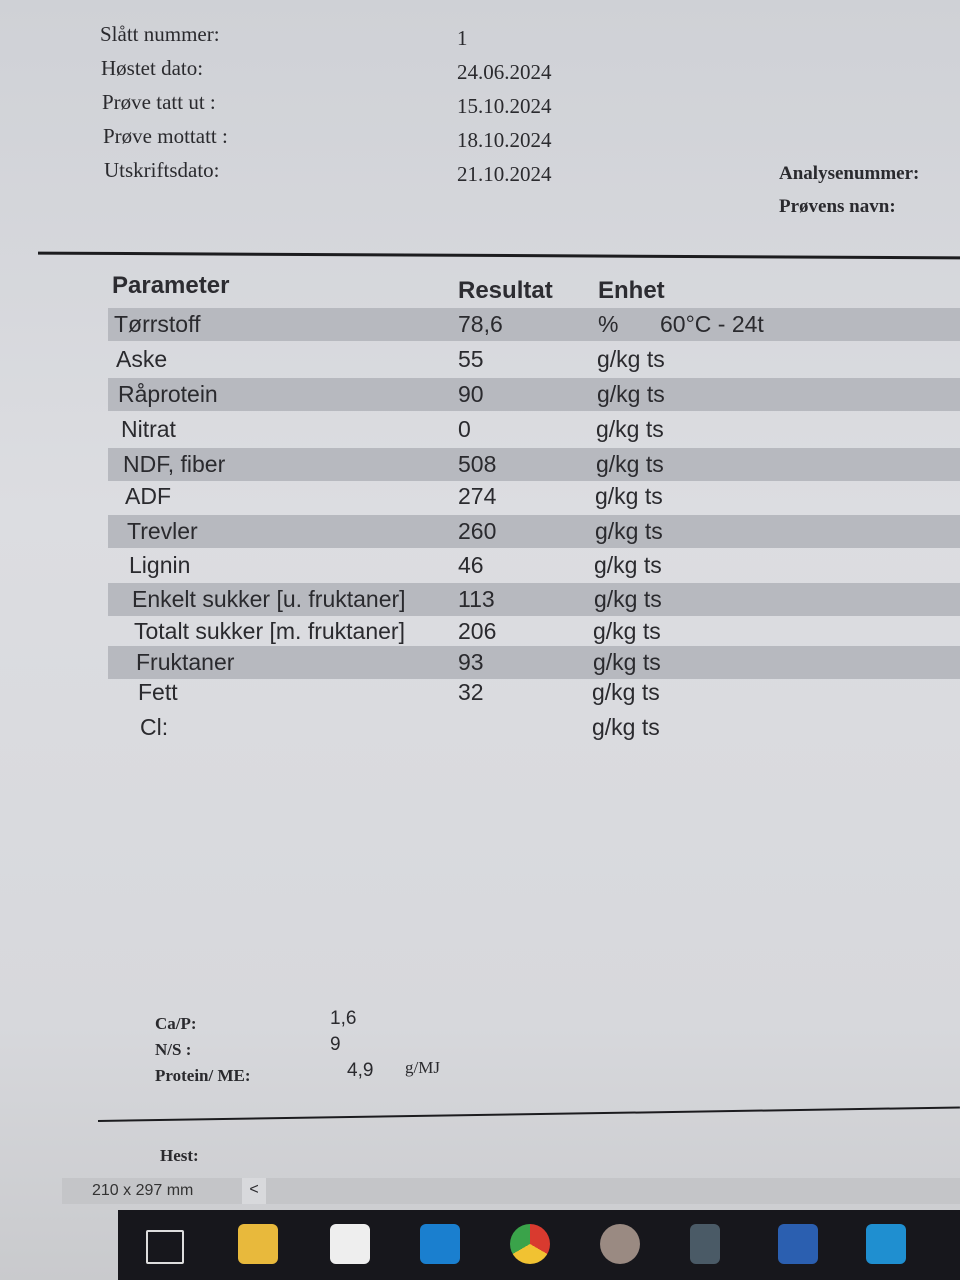 The height and width of the screenshot is (1280, 960). What do you see at coordinates (534, 631) in the screenshot?
I see `table-row: Totalt sukker [m. fruktaner] 206 g/kg ts` at bounding box center [534, 631].